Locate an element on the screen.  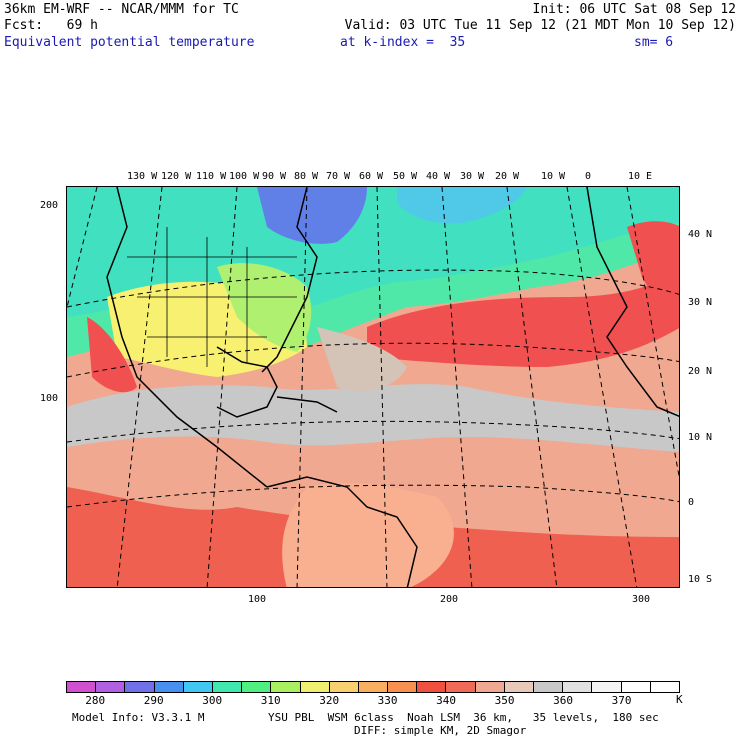
color-scale-label: 340 is located at coordinates (446, 700).